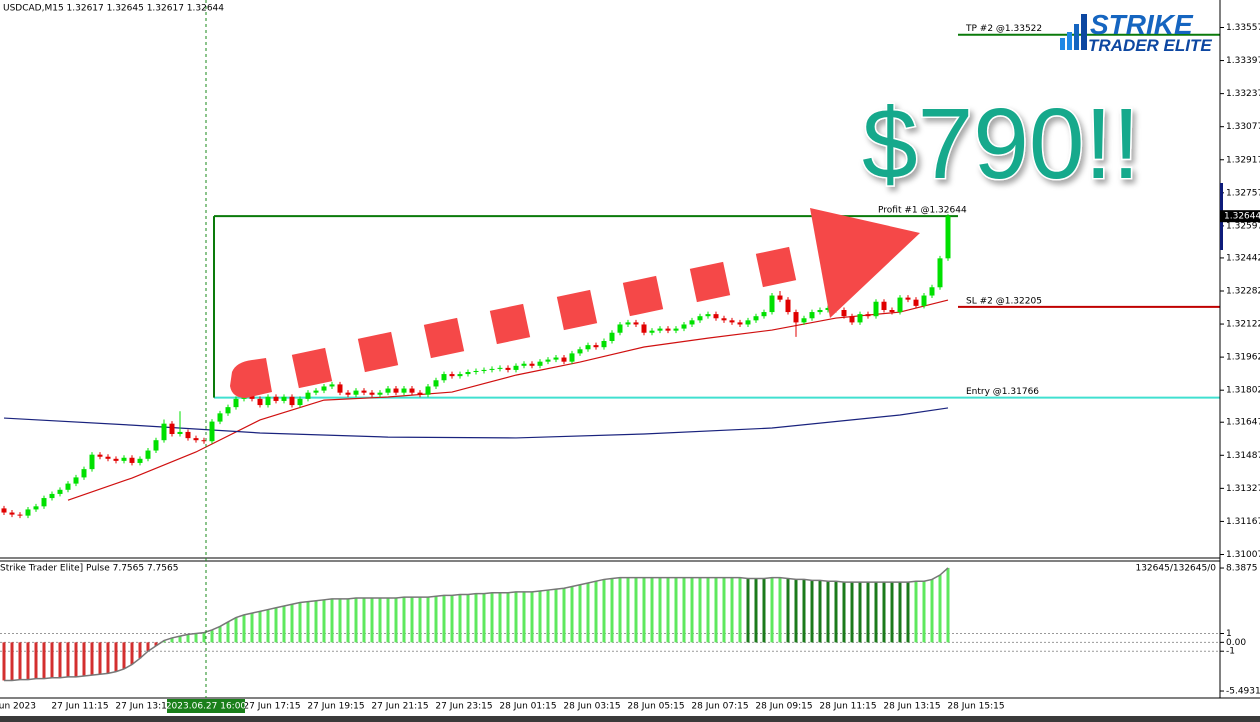 Image resolution: width=1260 pixels, height=722 pixels. Describe the element at coordinates (1243, 160) in the screenshot. I see `y-tick-label: 1.32917` at that location.